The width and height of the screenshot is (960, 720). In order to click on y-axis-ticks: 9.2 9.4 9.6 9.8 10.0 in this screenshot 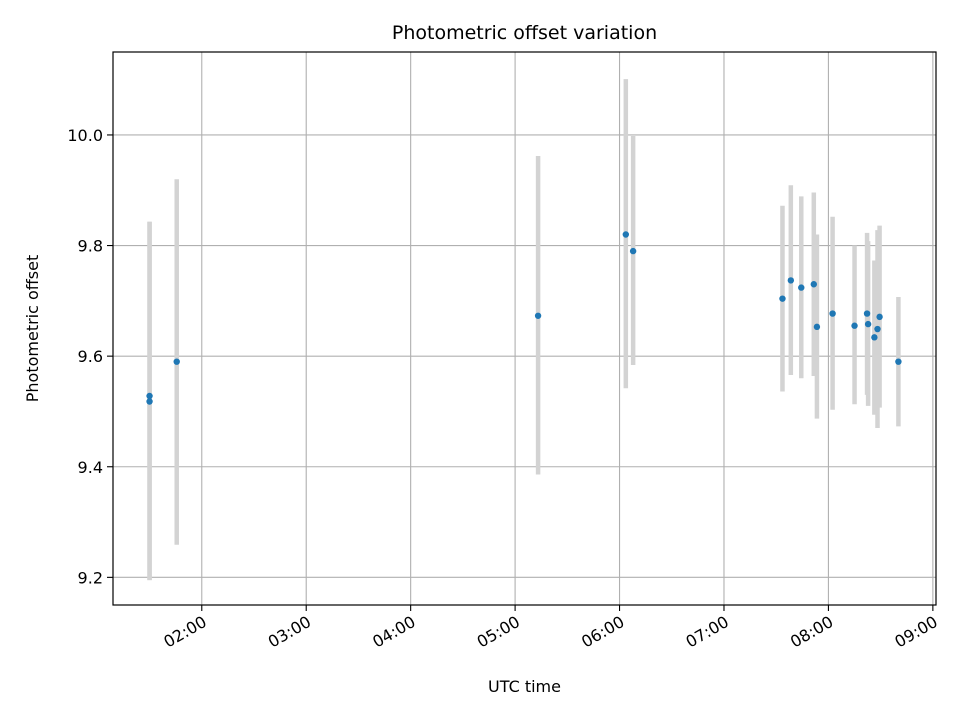, I will do `click(90, 356)`.